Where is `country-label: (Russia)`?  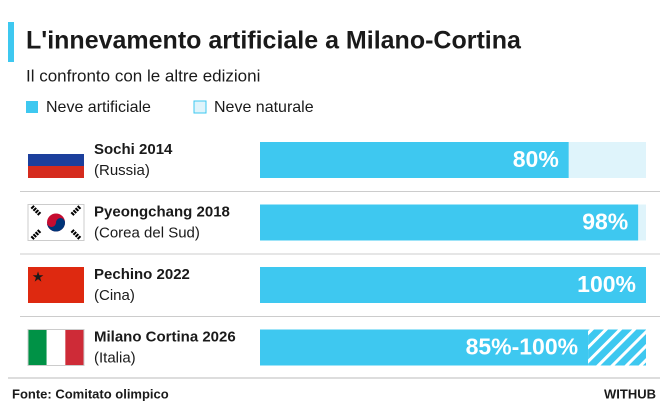 country-label: (Russia) is located at coordinates (122, 170).